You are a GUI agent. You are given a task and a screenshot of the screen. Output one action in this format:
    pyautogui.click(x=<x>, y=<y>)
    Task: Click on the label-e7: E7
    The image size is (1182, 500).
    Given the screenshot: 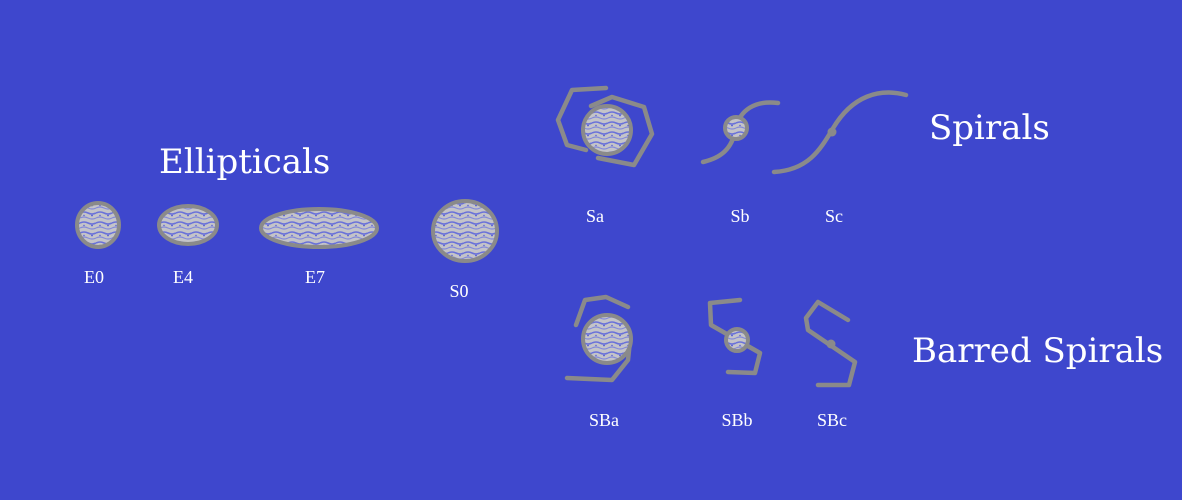 What is the action you would take?
    pyautogui.click(x=315, y=277)
    